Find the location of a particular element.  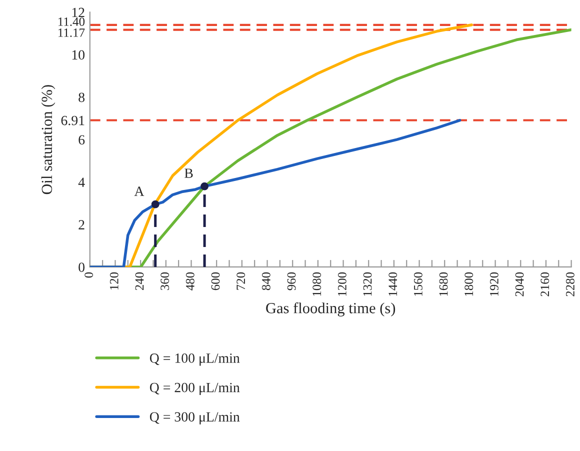

y-tick-label: 11.17 is located at coordinates (71, 32).